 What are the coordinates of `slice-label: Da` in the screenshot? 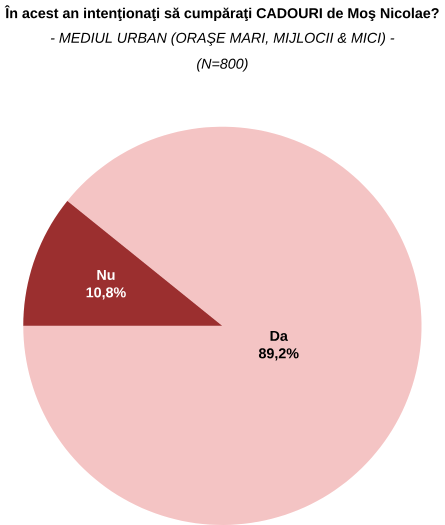 It's located at (279, 335).